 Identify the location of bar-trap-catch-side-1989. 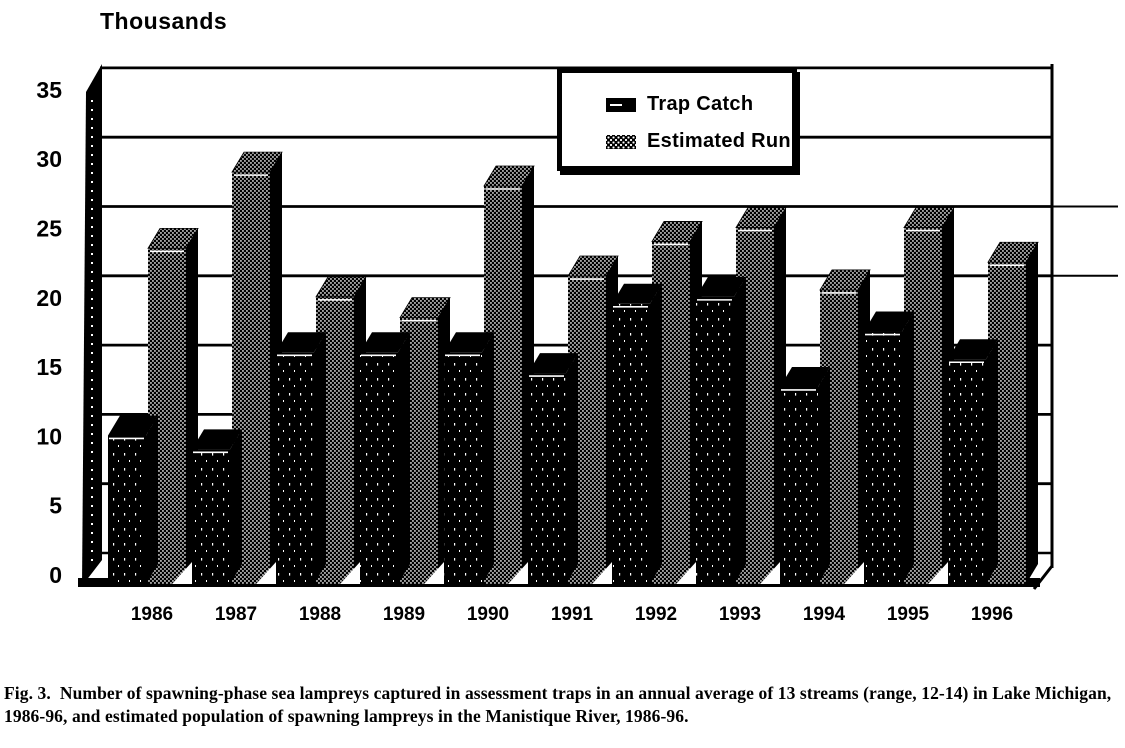
(404, 458).